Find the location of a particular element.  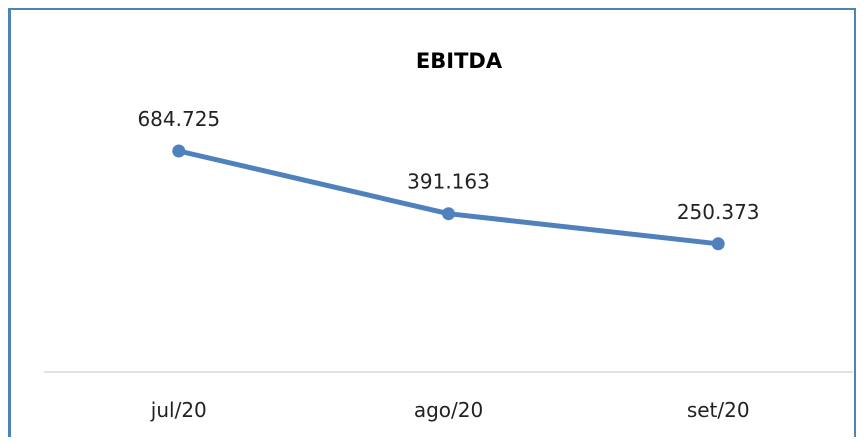

series-line is located at coordinates (448, 197).